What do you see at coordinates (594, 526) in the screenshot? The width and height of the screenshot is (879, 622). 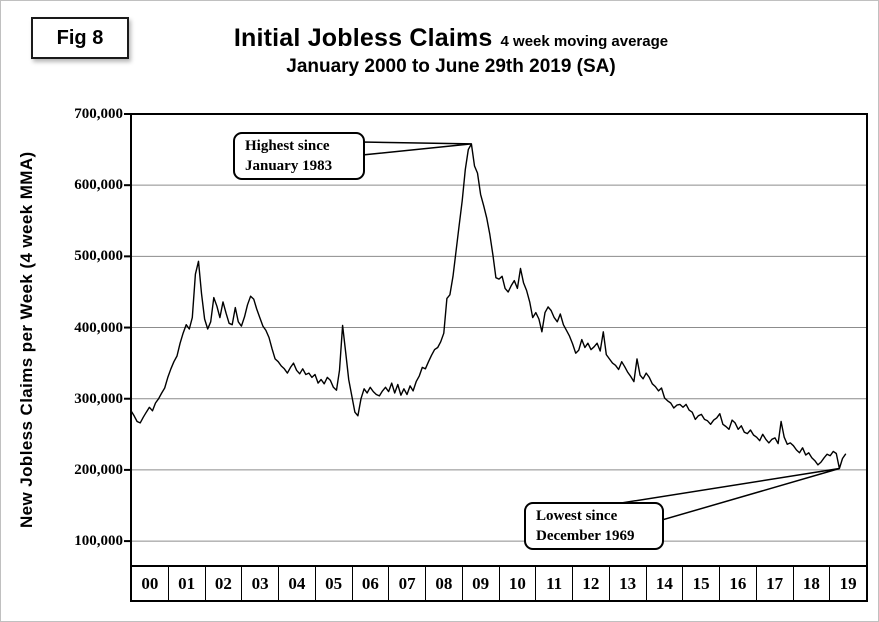 I see `annotation-lowest-callout: Lowest since December 1969` at bounding box center [594, 526].